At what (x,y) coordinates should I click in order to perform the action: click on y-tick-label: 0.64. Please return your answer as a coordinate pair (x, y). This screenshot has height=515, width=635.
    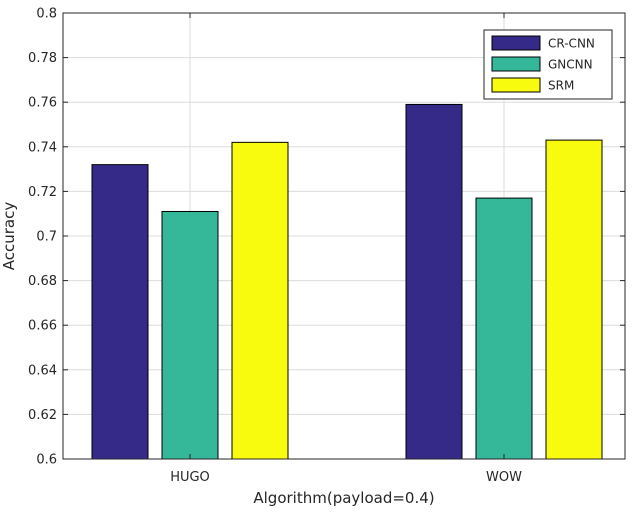
    Looking at the image, I should click on (42, 370).